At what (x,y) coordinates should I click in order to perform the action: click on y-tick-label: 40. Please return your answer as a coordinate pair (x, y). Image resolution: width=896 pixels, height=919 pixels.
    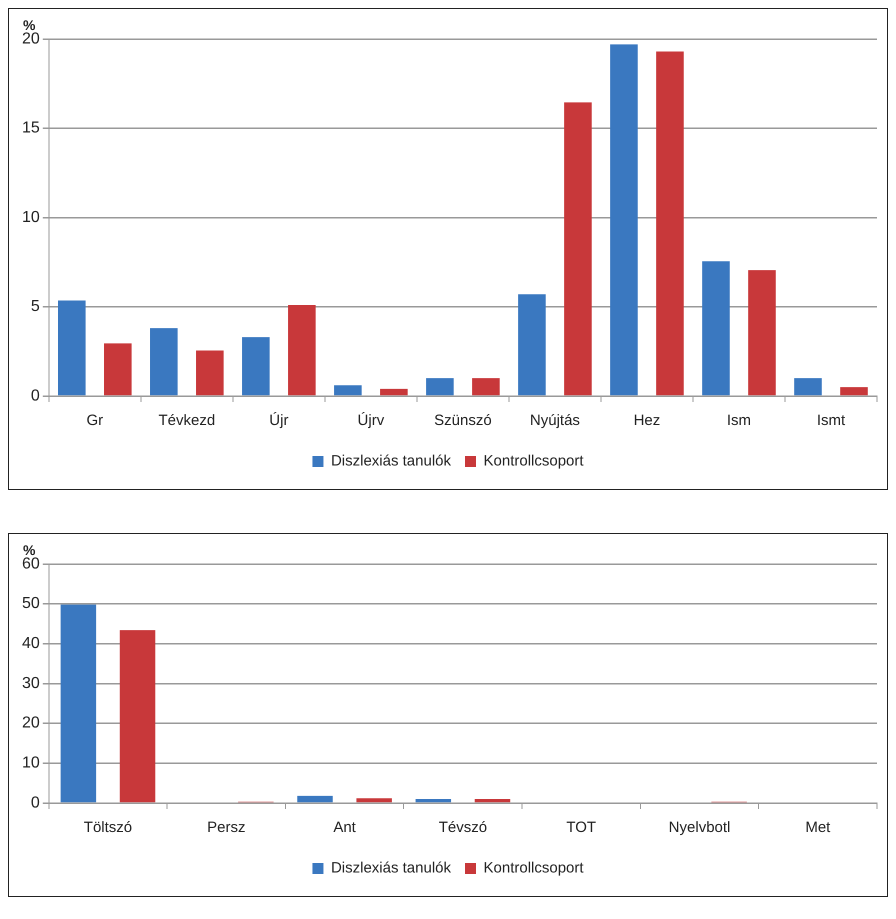
    Looking at the image, I should click on (31, 643).